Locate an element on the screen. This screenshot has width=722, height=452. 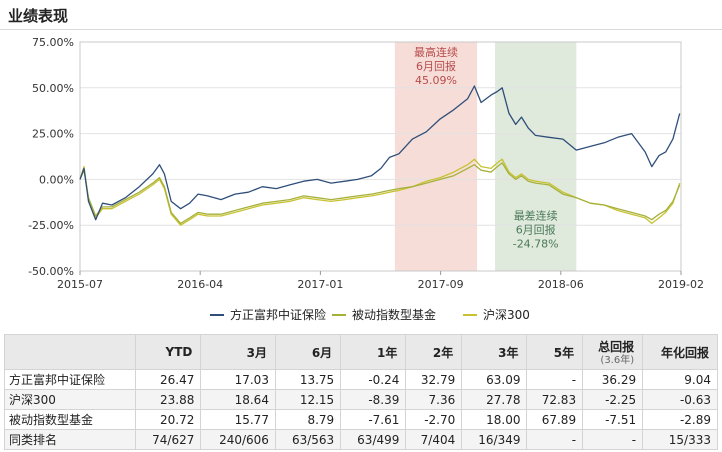
table-cell: 23.88 is located at coordinates (168, 399).